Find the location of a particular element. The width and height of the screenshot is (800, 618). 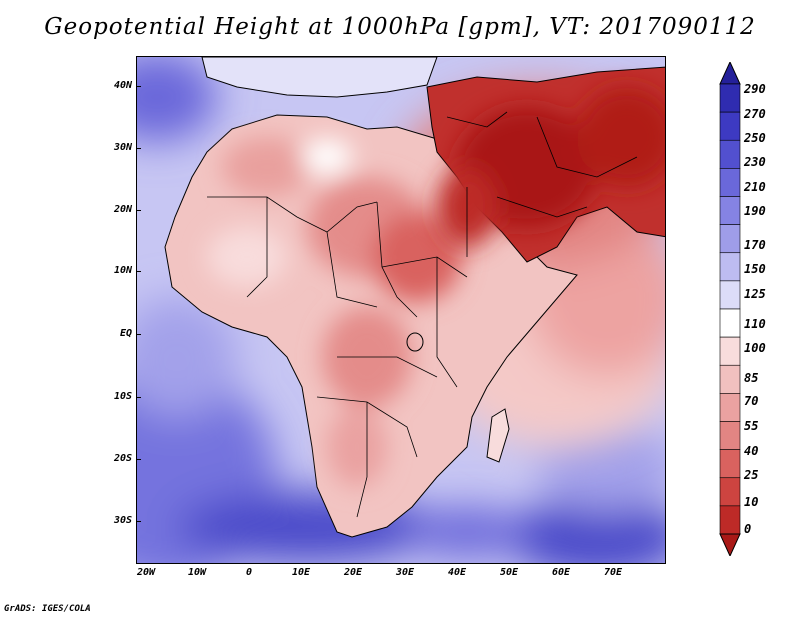

lon-label-40e: 40E is located at coordinates (457, 572).